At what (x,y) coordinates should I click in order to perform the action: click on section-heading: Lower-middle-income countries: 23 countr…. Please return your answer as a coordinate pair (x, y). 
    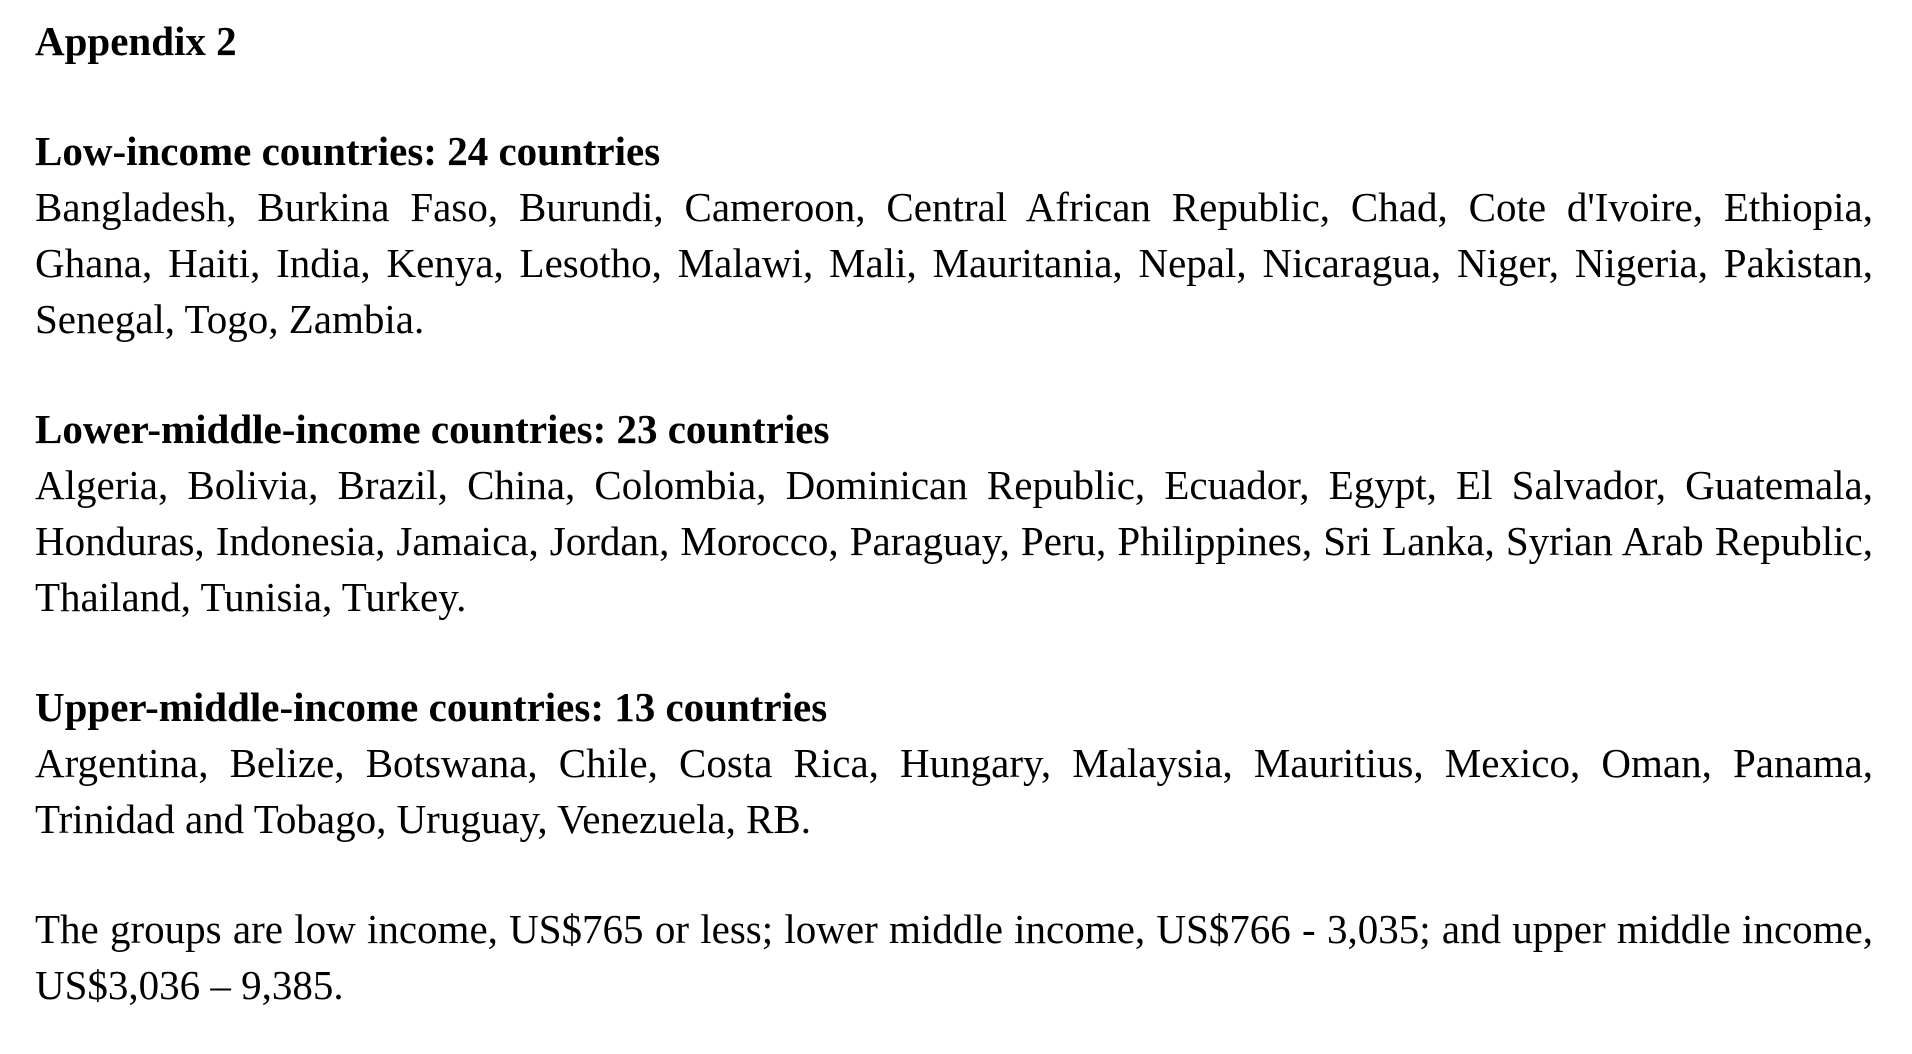
    Looking at the image, I should click on (432, 429).